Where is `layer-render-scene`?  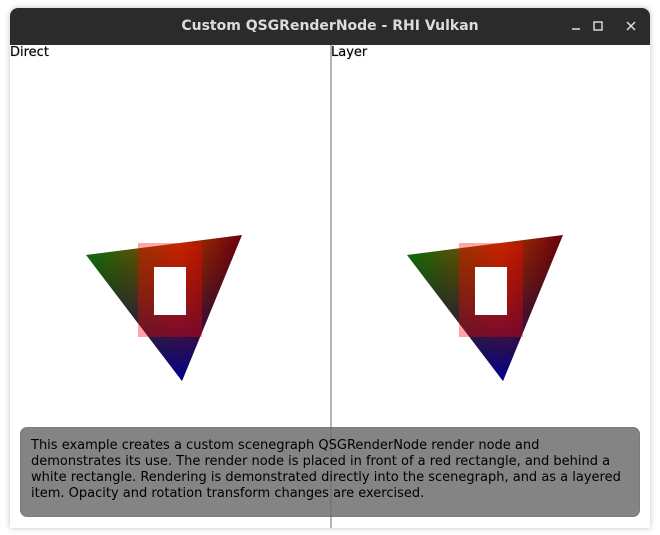 layer-render-scene is located at coordinates (485, 308).